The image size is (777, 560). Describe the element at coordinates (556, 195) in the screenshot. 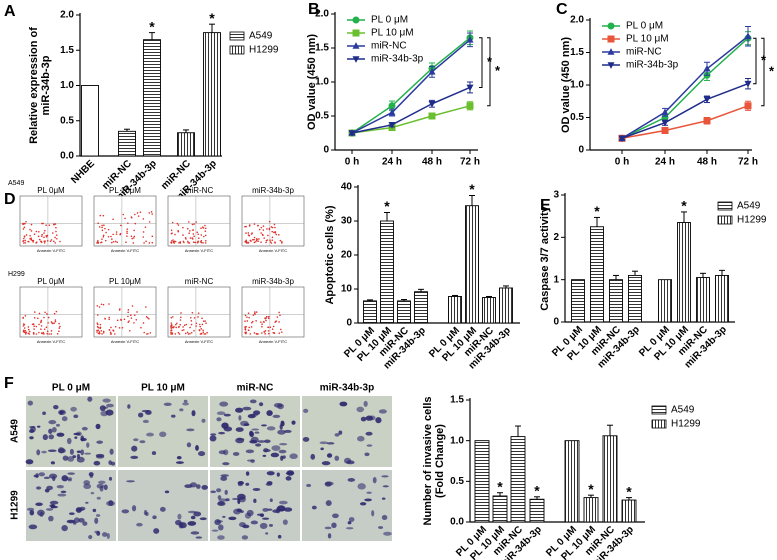

I see `y-tick-label: 3` at that location.